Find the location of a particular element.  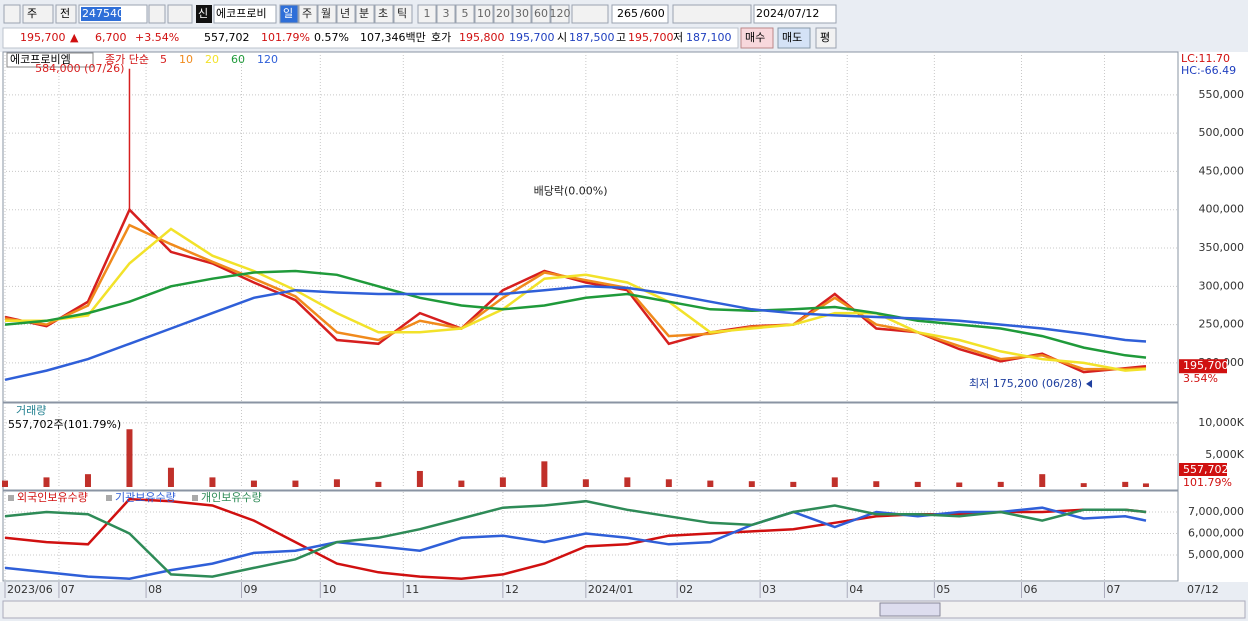

market: 주 is located at coordinates (32, 13).